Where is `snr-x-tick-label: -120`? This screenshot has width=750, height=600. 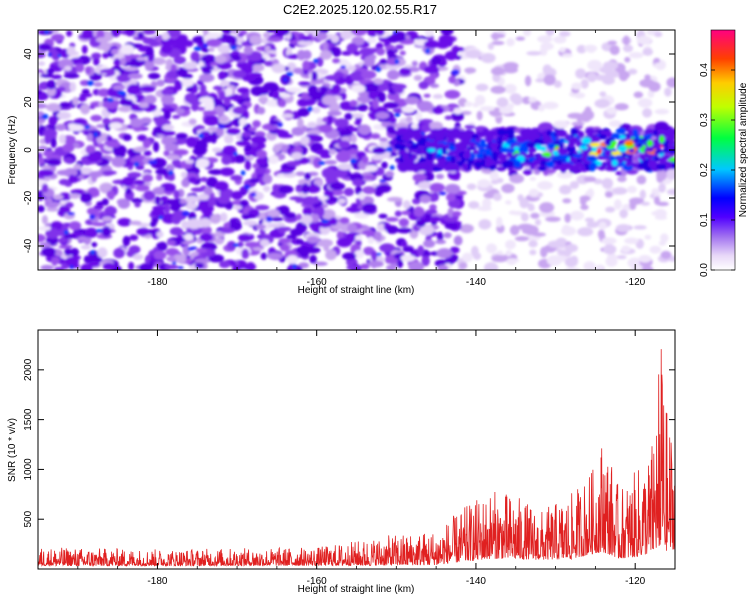
snr-x-tick-label: -120 is located at coordinates (635, 581).